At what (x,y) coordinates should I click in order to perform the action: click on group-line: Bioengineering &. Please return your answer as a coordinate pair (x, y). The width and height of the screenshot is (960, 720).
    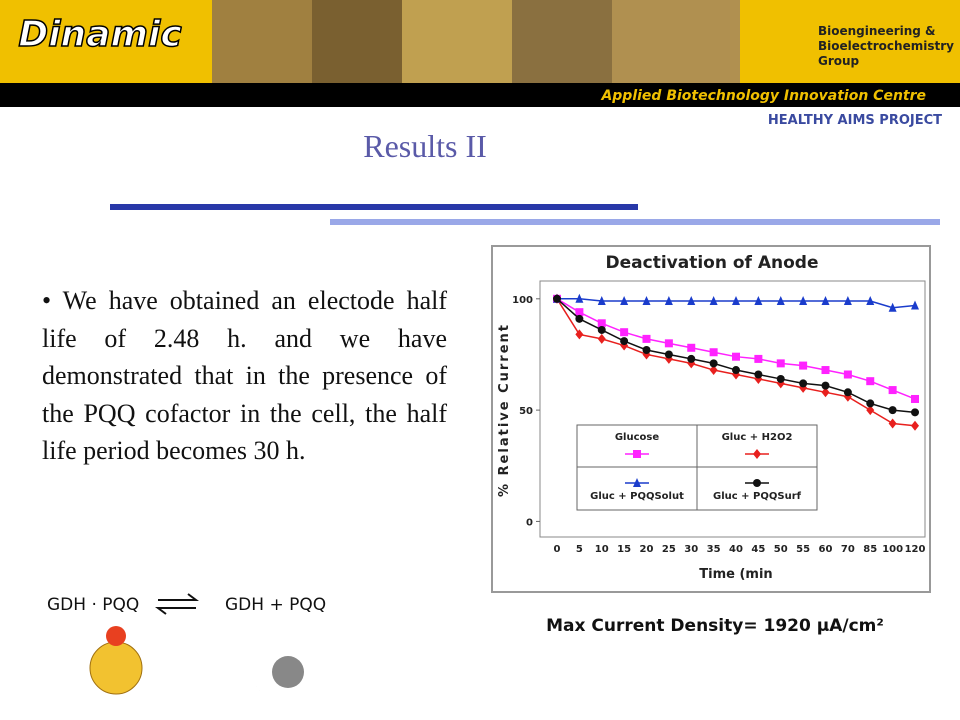
    Looking at the image, I should click on (877, 31).